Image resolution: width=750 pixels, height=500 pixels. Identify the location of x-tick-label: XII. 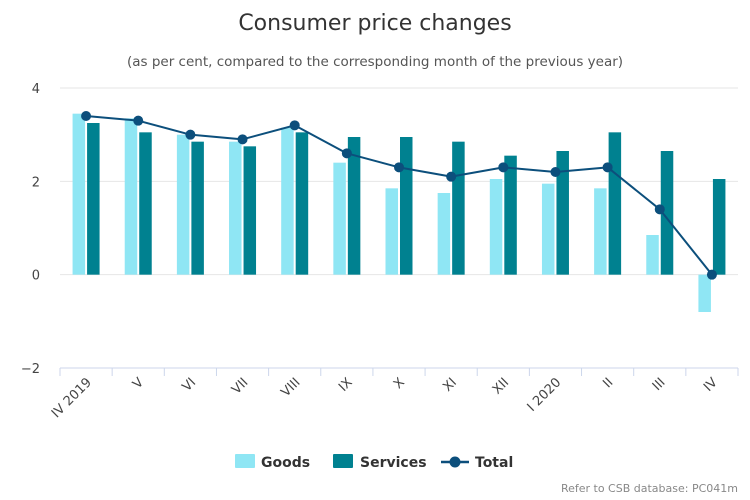
(501, 386).